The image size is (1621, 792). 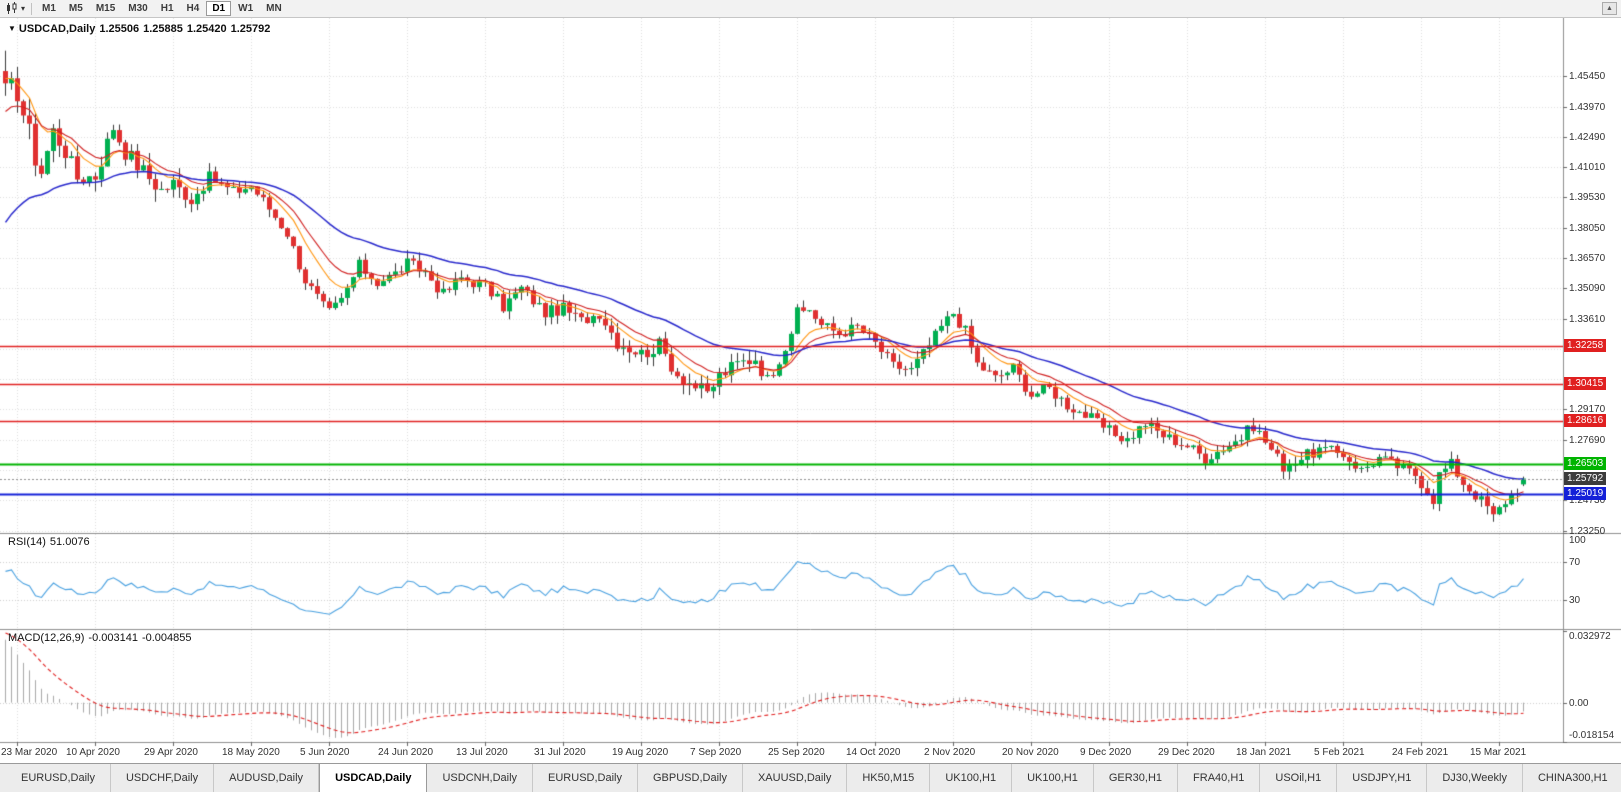 I want to click on macd-label: MACD(12,26,9), so click(x=46, y=638).